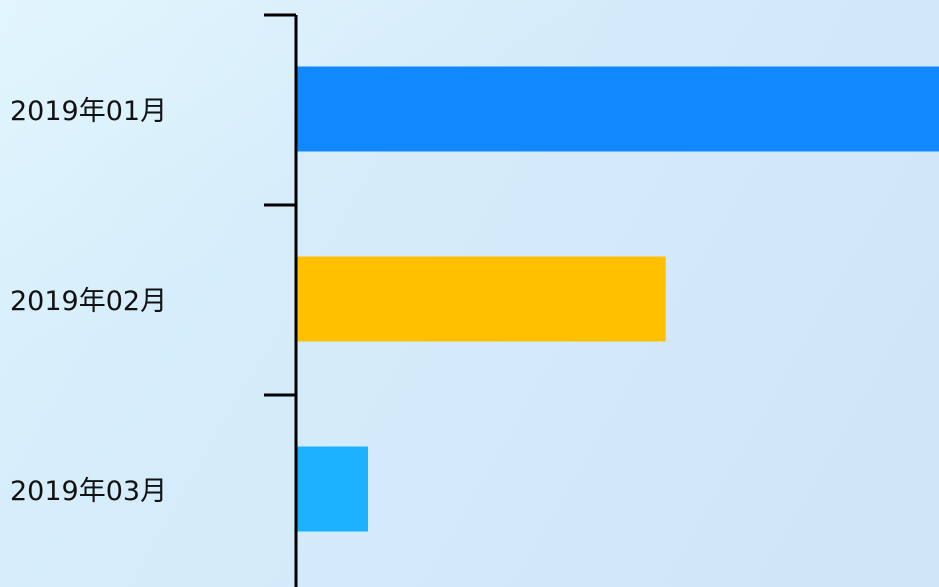  What do you see at coordinates (88, 111) in the screenshot?
I see `category-label: 2019年01月` at bounding box center [88, 111].